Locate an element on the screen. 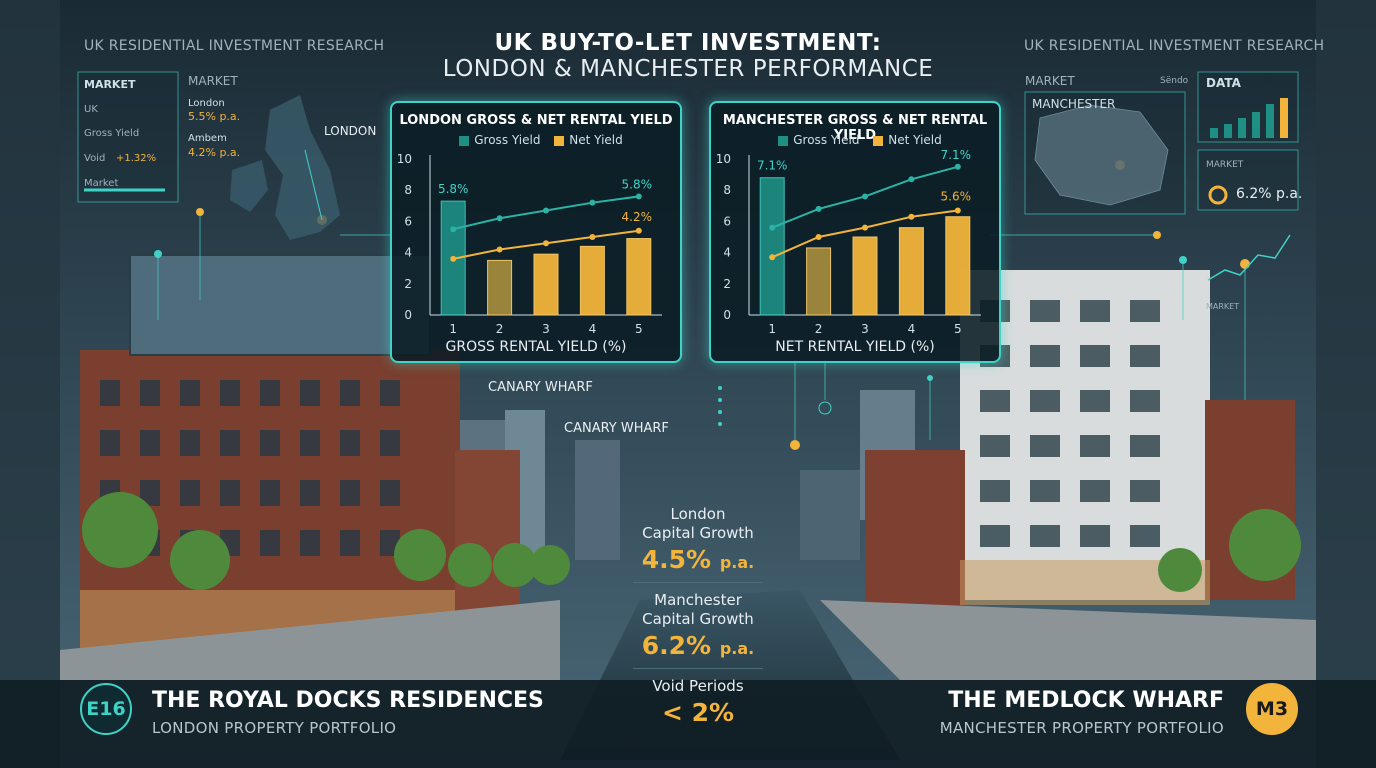 This screenshot has height=768, width=1376. right-market-label: MARKET is located at coordinates (1050, 81).